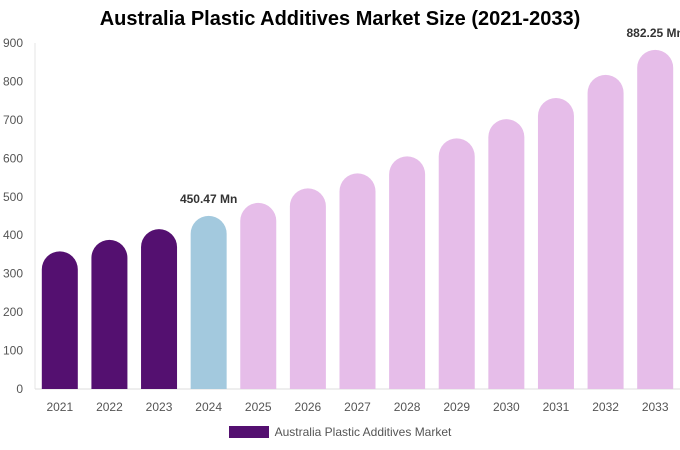 The image size is (680, 450). Describe the element at coordinates (13, 158) in the screenshot. I see `y-tick-label: 600` at that location.